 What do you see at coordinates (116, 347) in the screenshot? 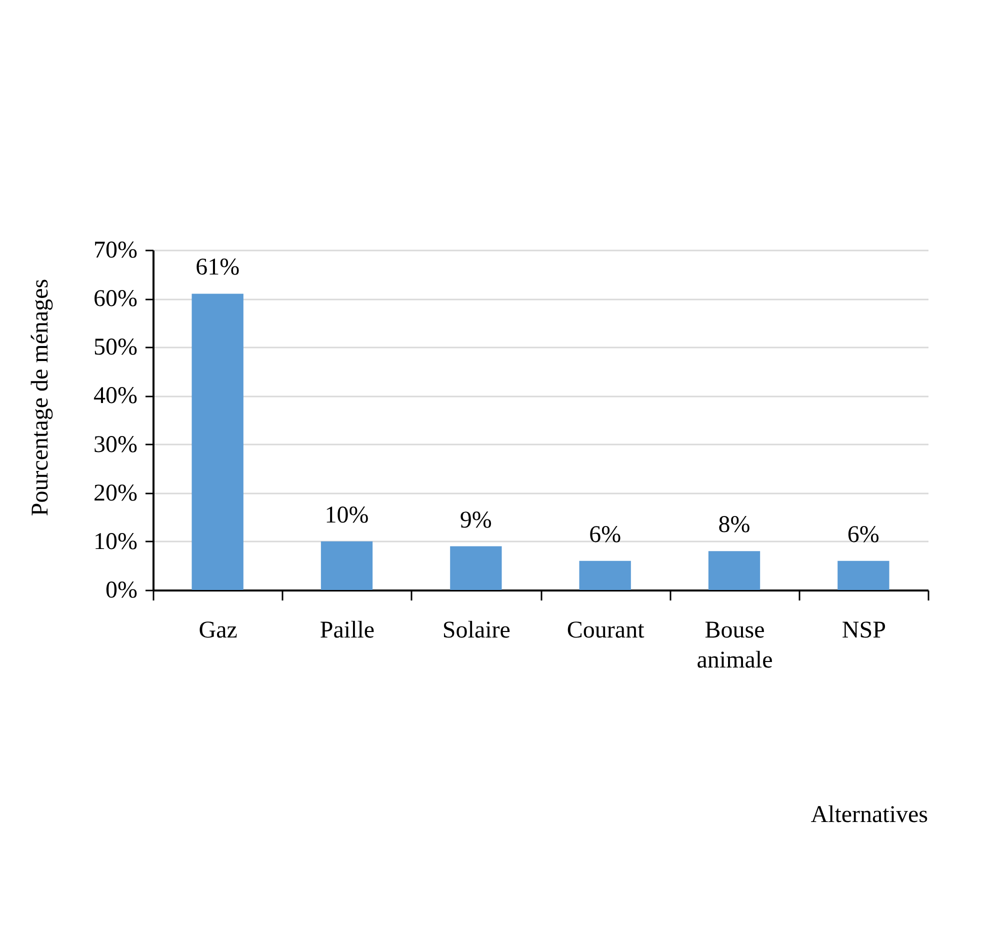
I see `y-tick-label: 50%` at bounding box center [116, 347].